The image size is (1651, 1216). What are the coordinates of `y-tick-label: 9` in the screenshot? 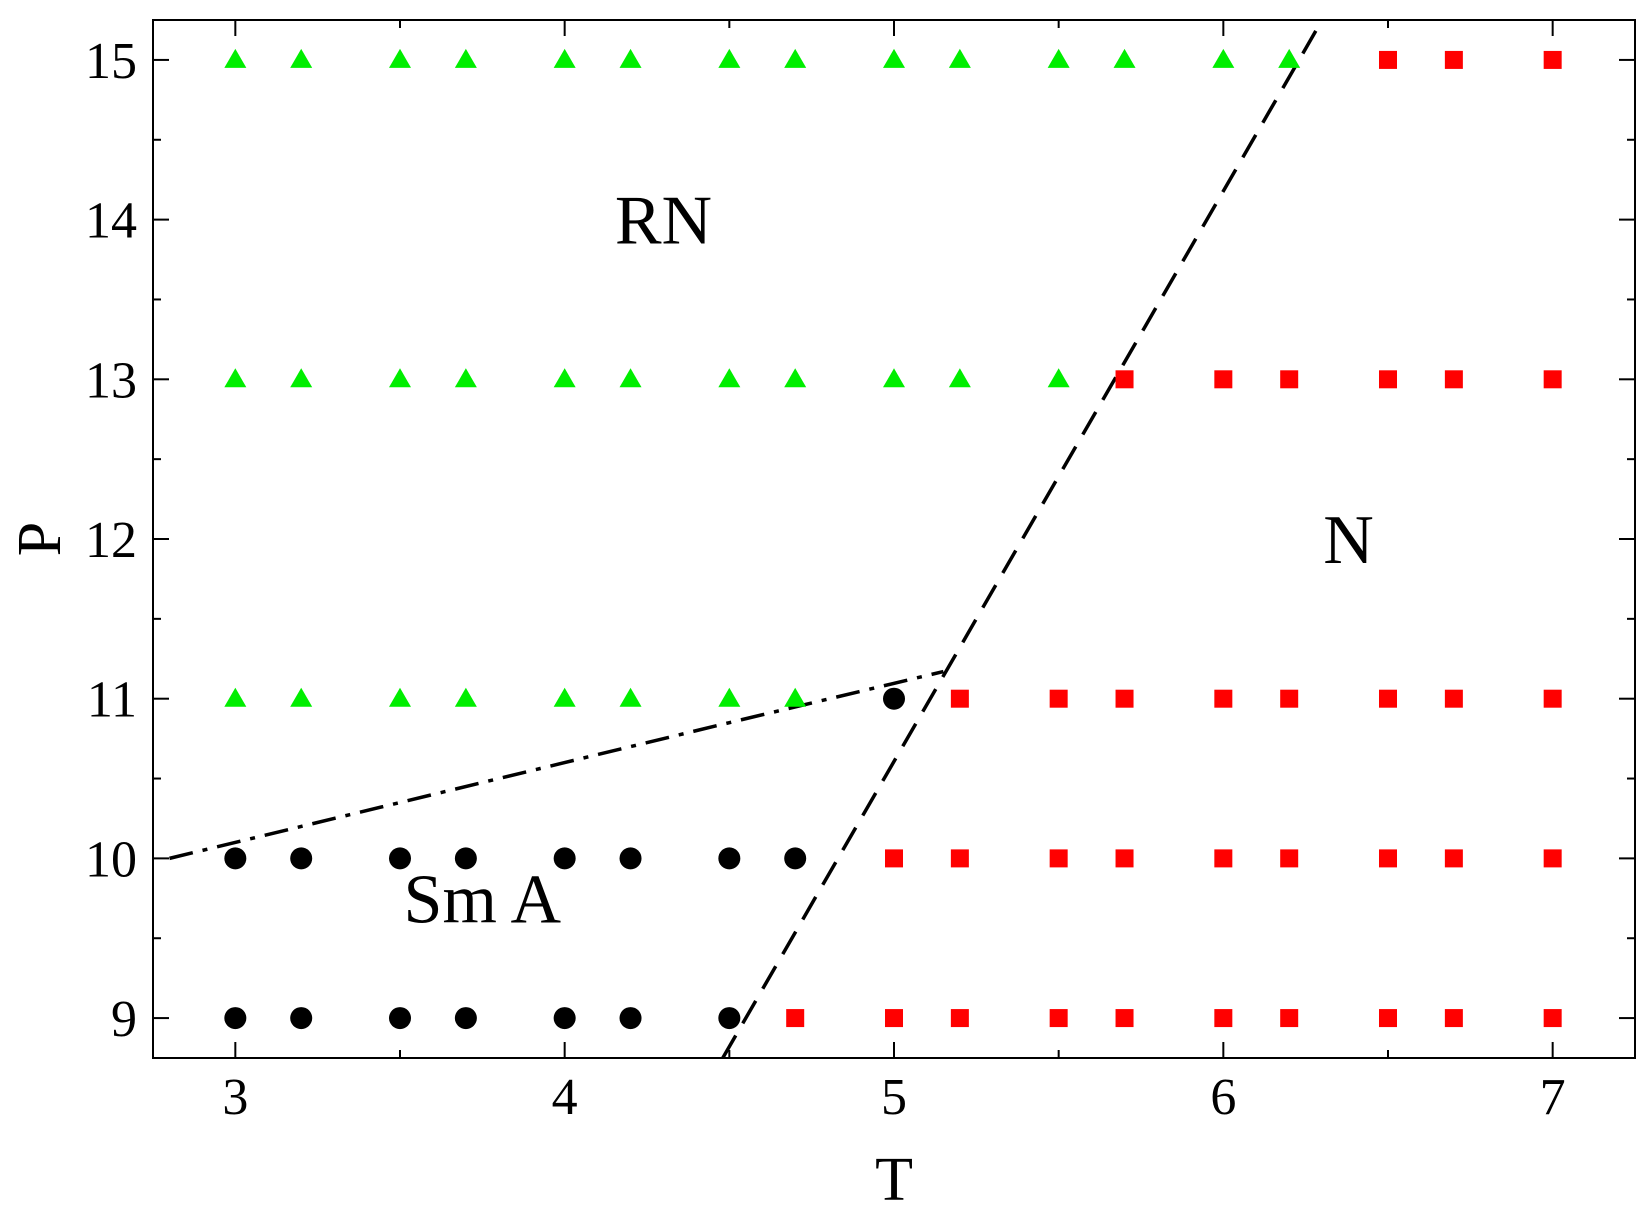 It's located at (124, 1019).